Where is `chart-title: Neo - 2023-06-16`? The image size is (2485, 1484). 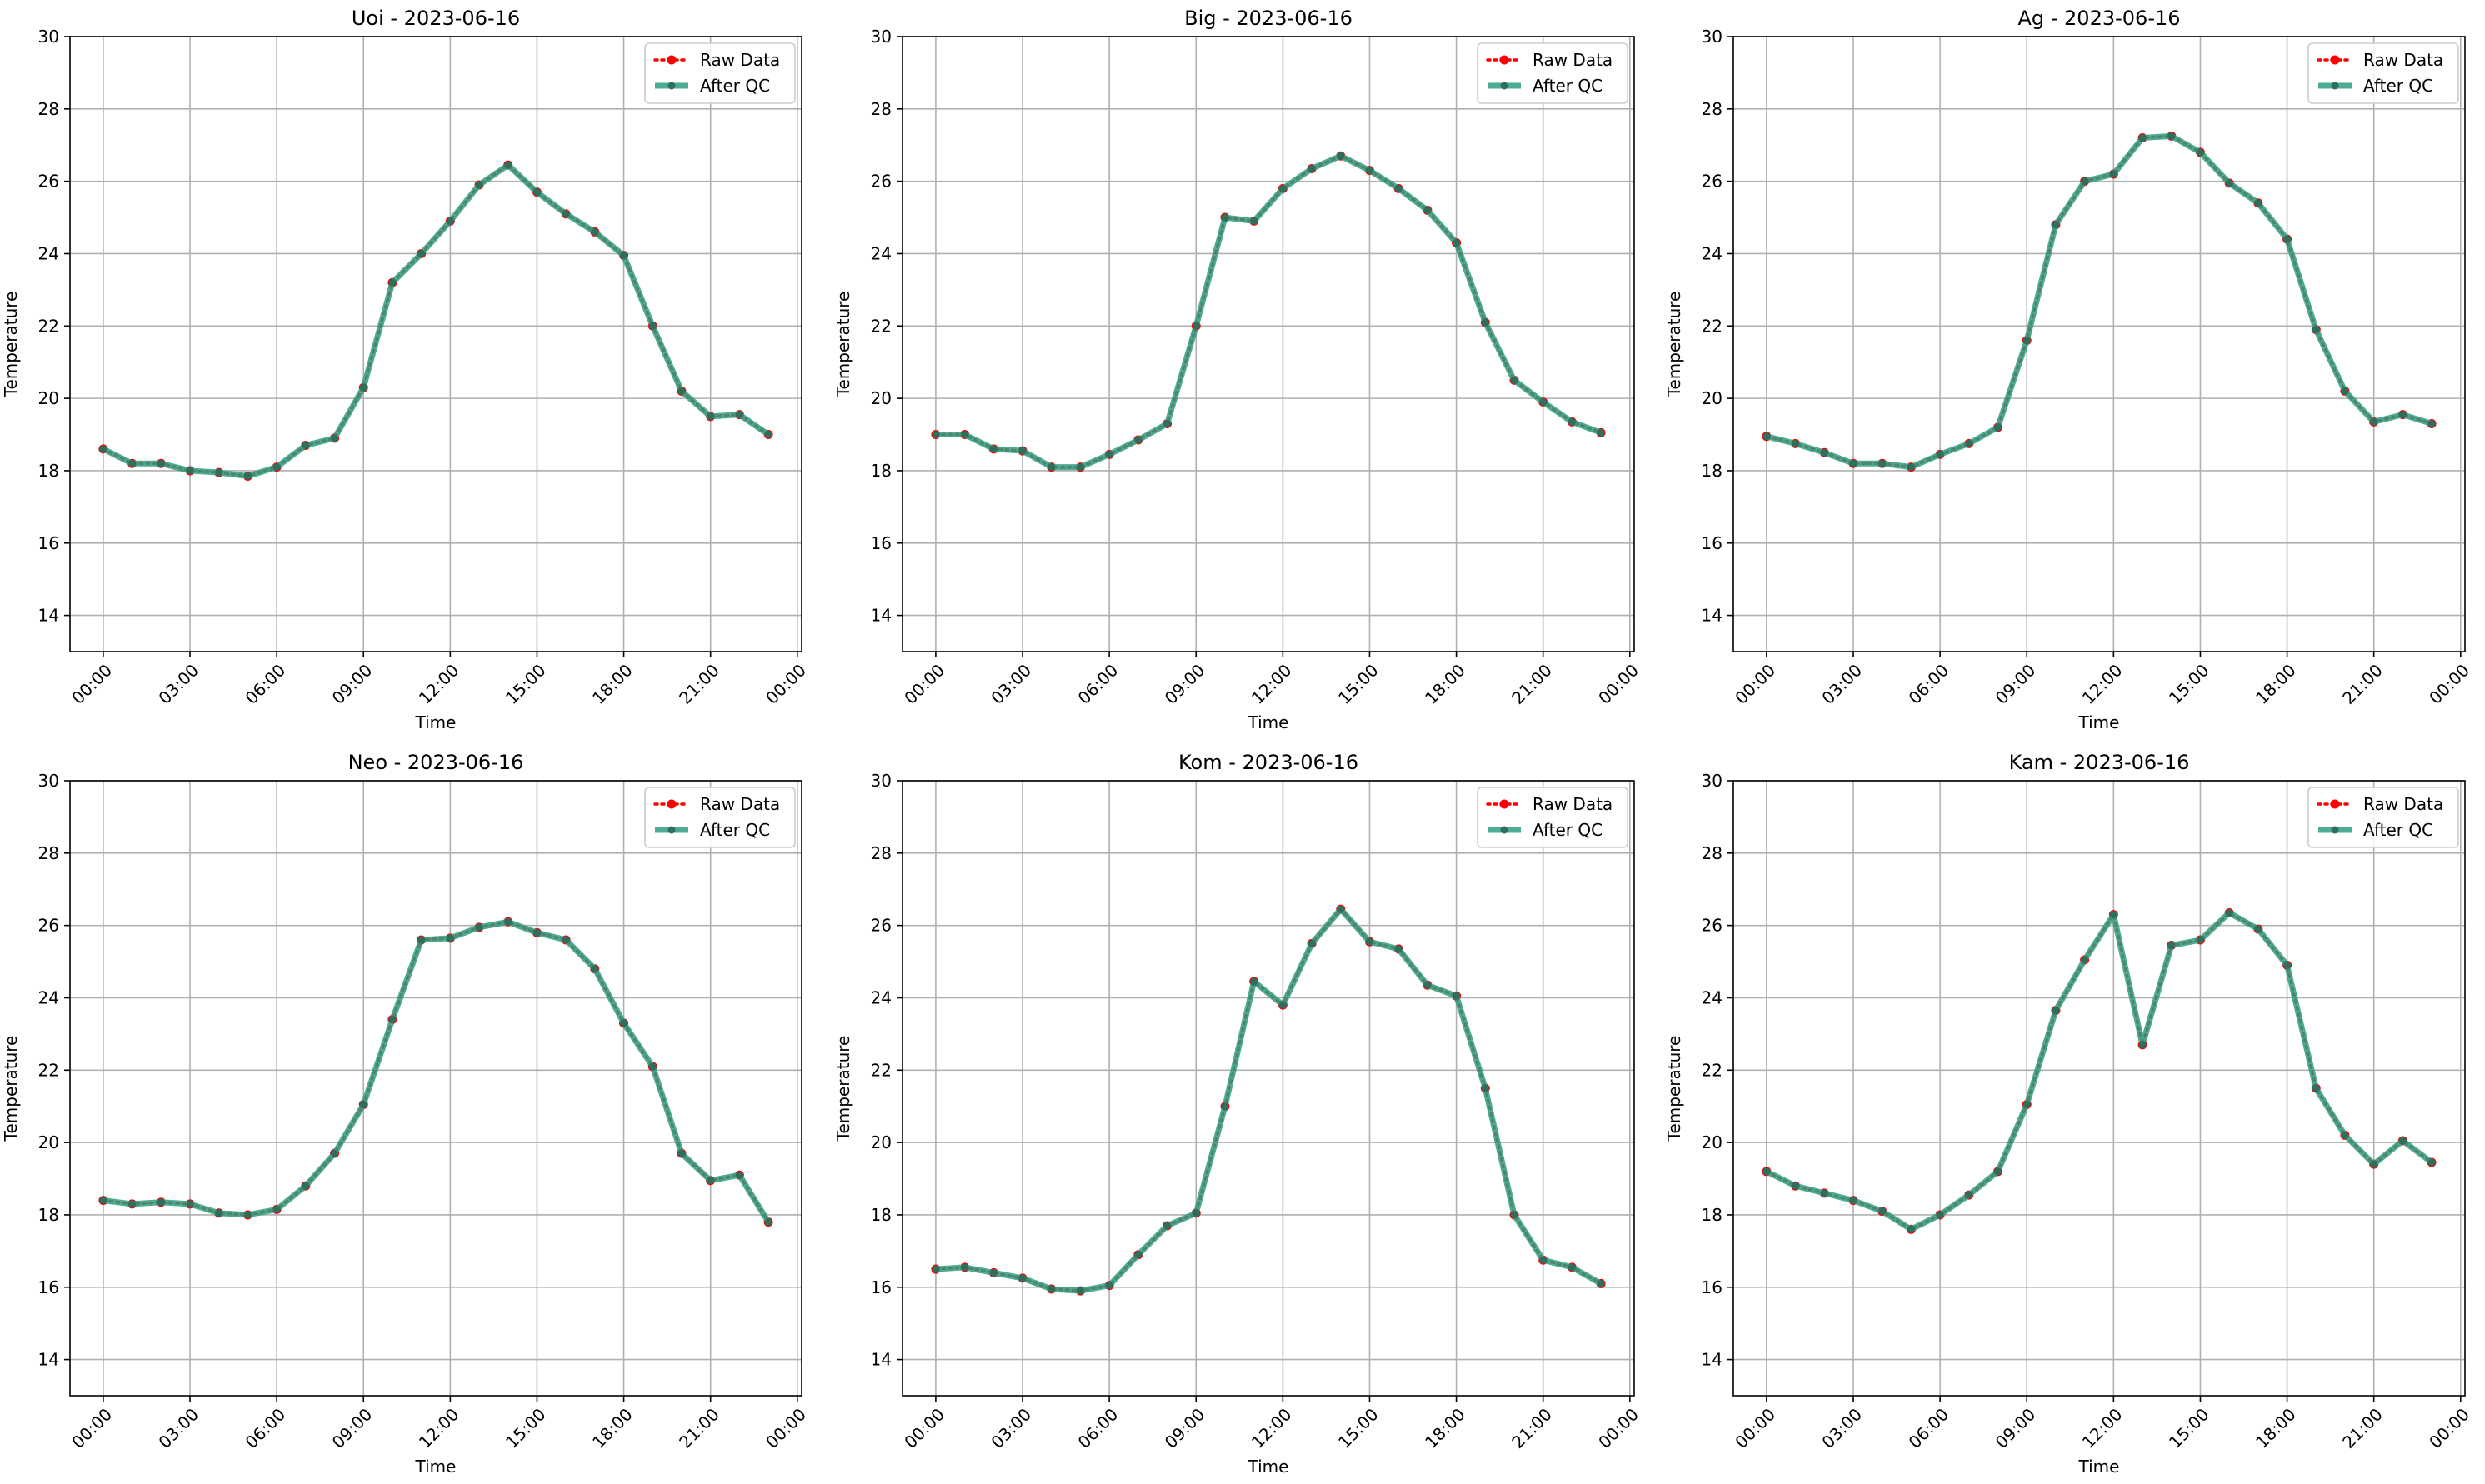
chart-title: Neo - 2023-06-16 is located at coordinates (436, 762).